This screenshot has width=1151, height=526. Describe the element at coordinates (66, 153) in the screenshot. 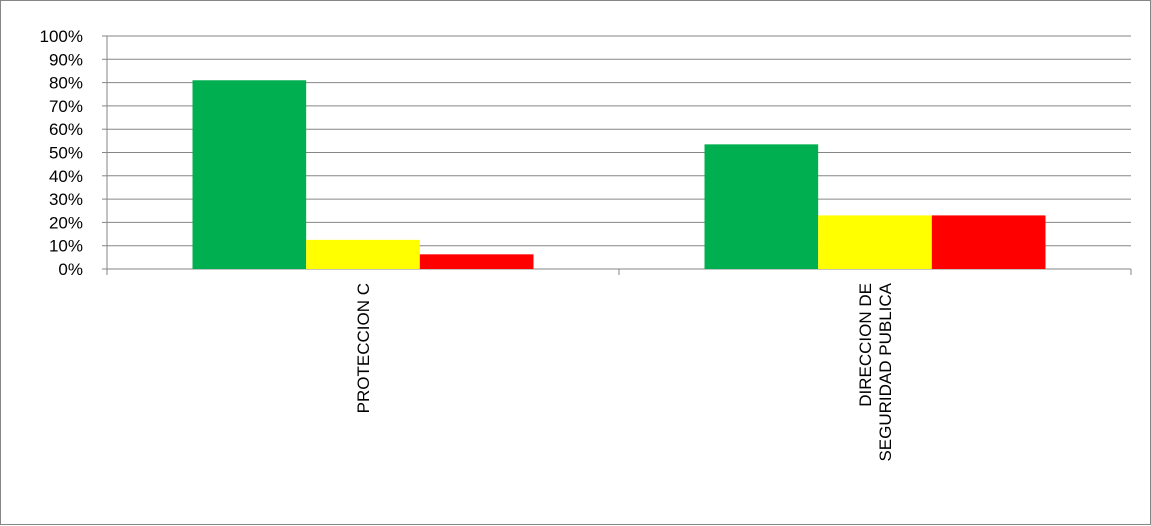

I see `y-tick-label: 50%` at that location.